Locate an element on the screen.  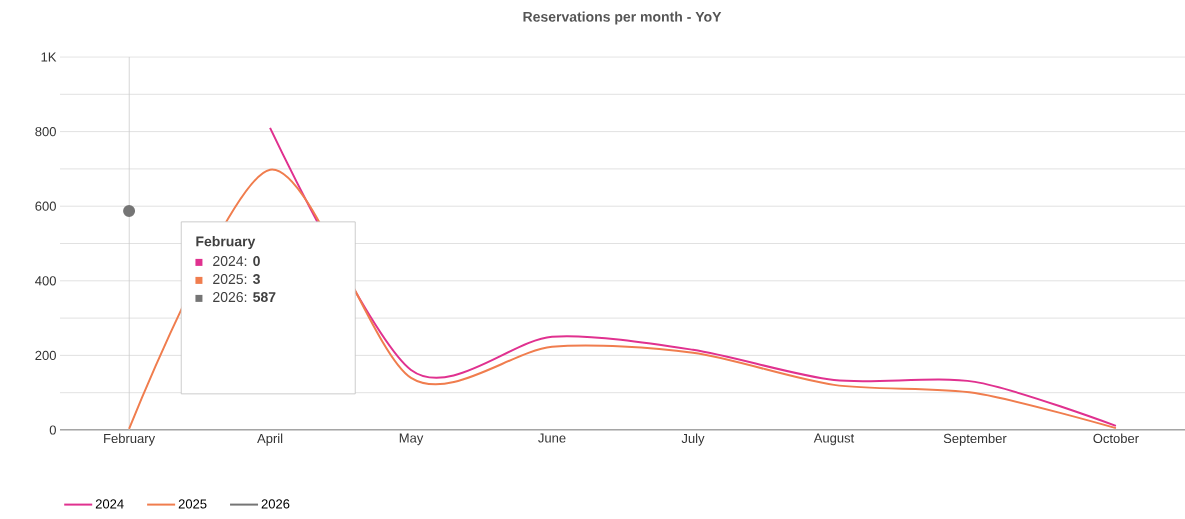
x-tick-label: April is located at coordinates (270, 439).